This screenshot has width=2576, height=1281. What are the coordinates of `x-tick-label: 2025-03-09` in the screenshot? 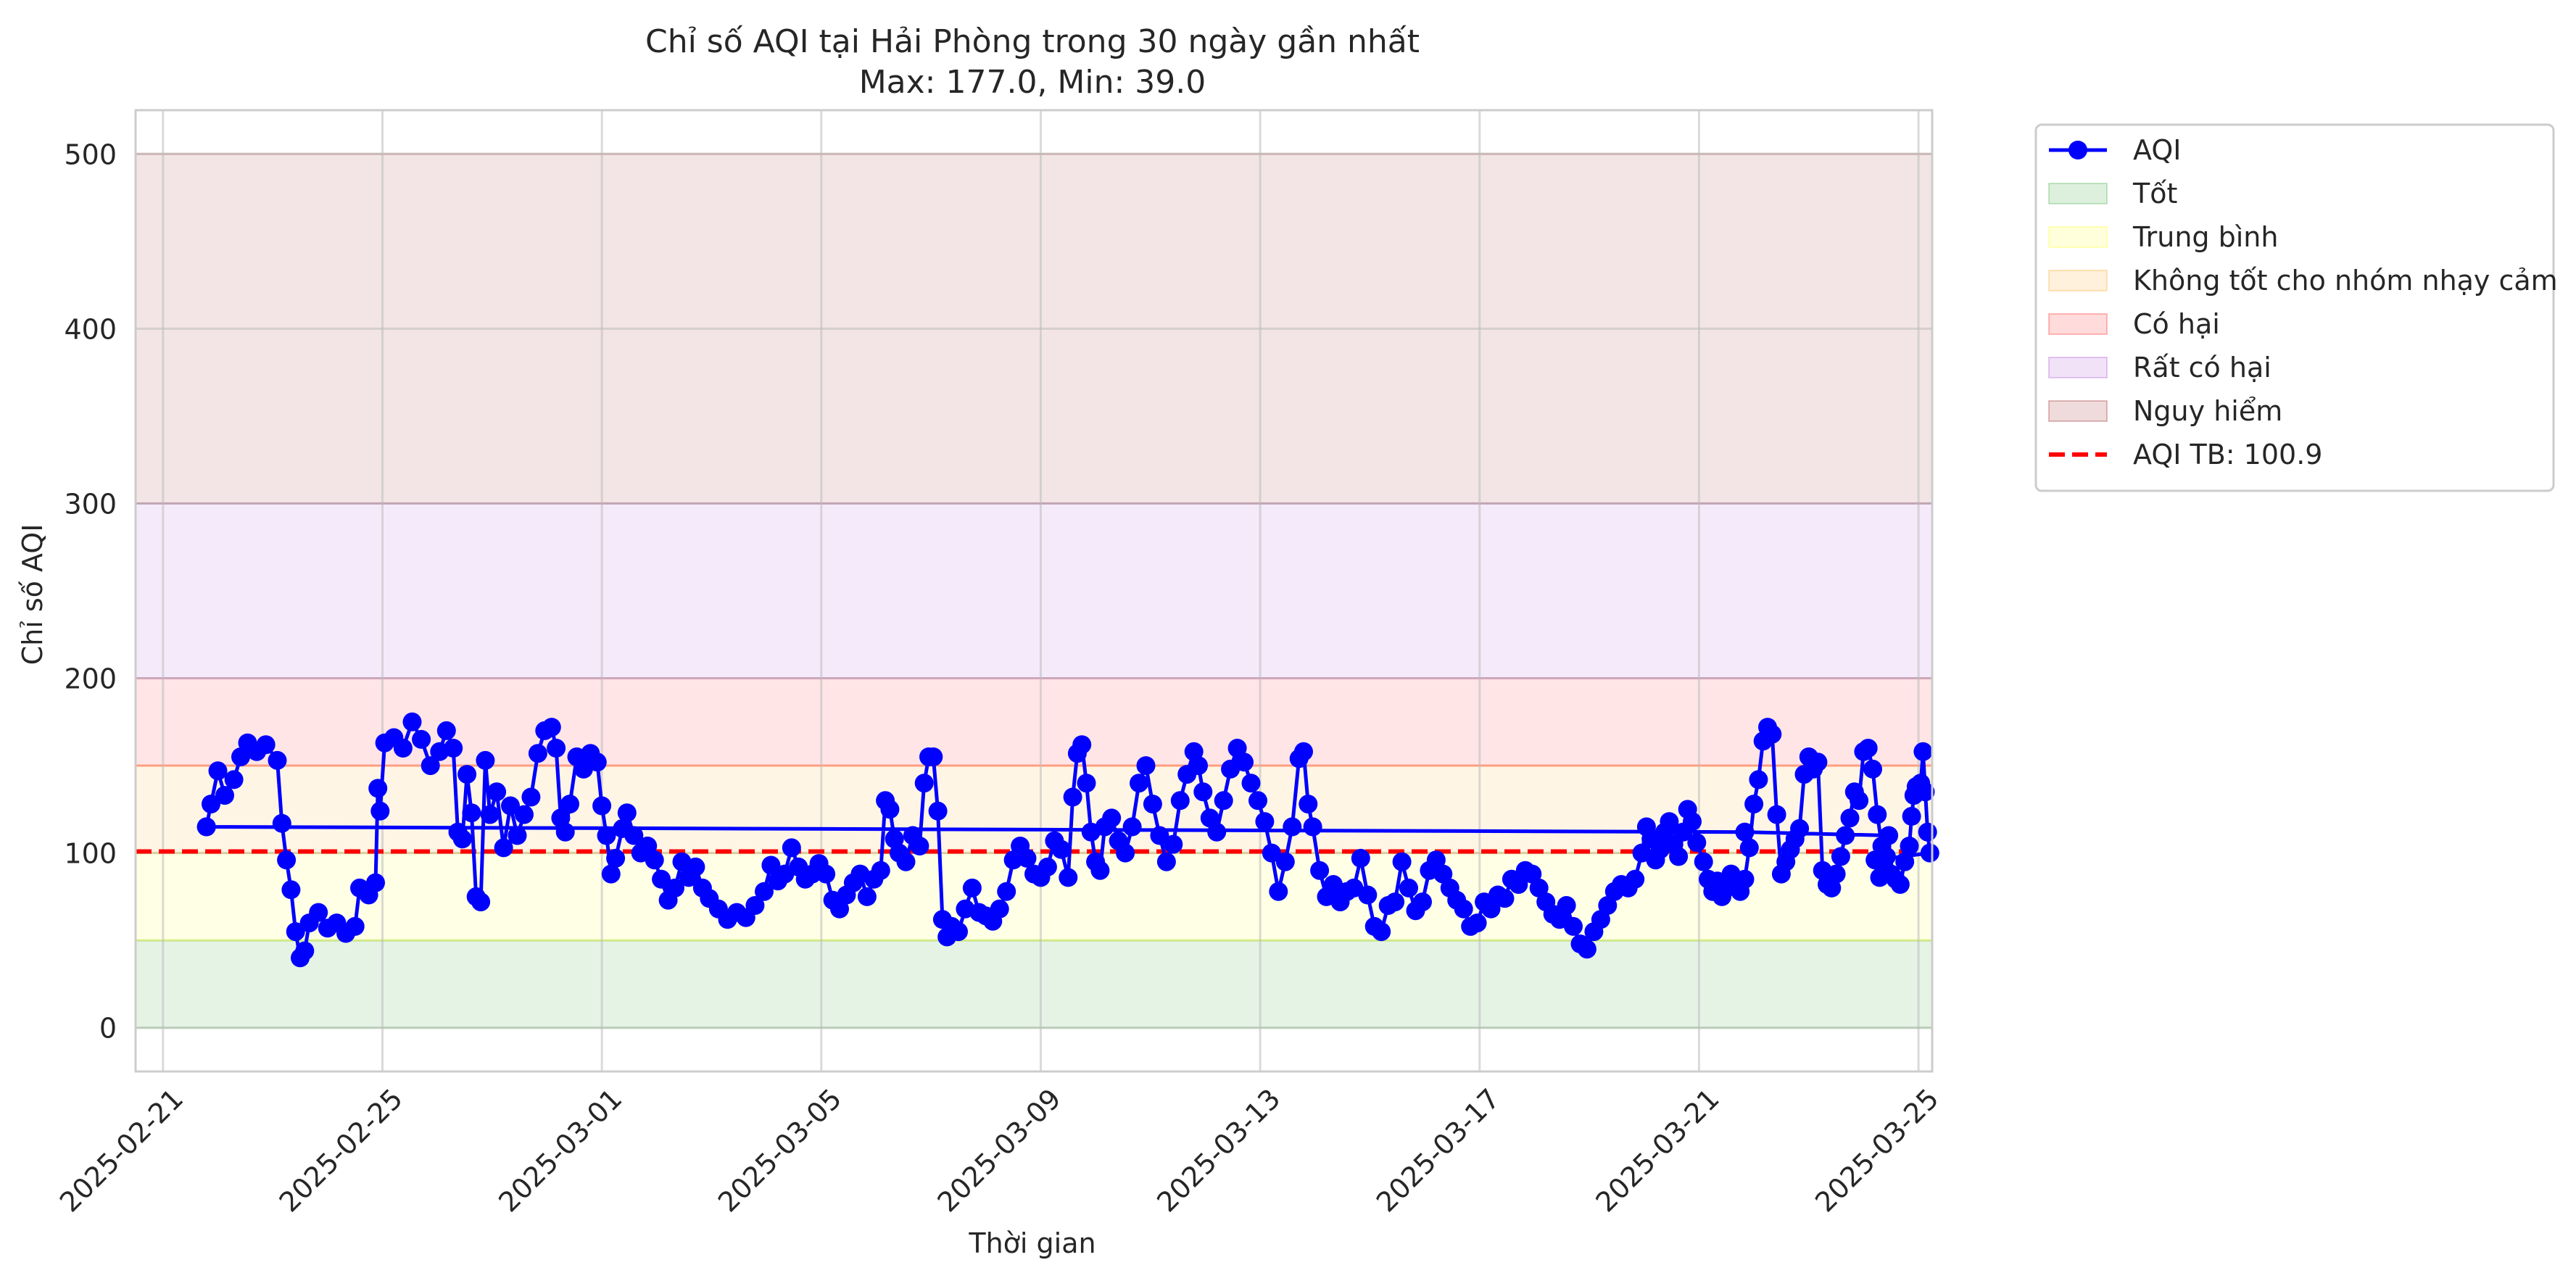 It's located at (999, 1150).